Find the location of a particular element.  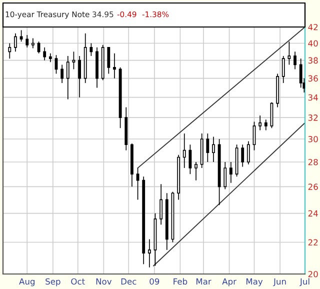

x-tick-label: Jun is located at coordinates (279, 282).